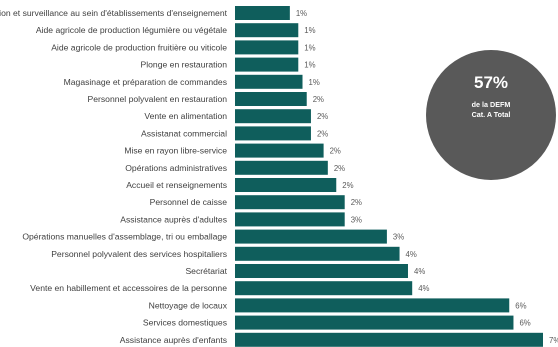  I want to click on category-label-16: Secrétariat, so click(206, 271).